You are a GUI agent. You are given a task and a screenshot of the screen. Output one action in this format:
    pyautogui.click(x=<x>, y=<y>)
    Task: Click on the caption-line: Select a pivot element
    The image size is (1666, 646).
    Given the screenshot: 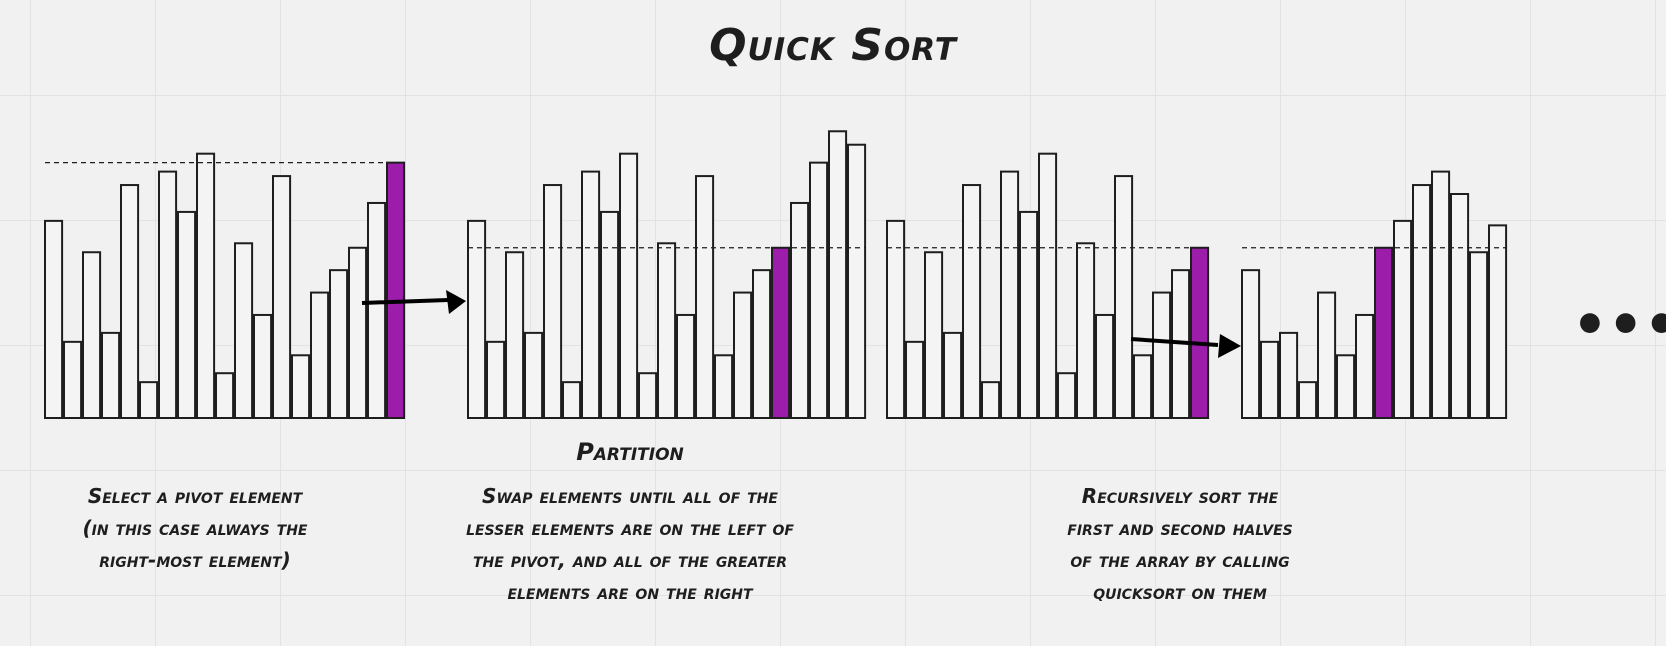 What is the action you would take?
    pyautogui.click(x=195, y=496)
    